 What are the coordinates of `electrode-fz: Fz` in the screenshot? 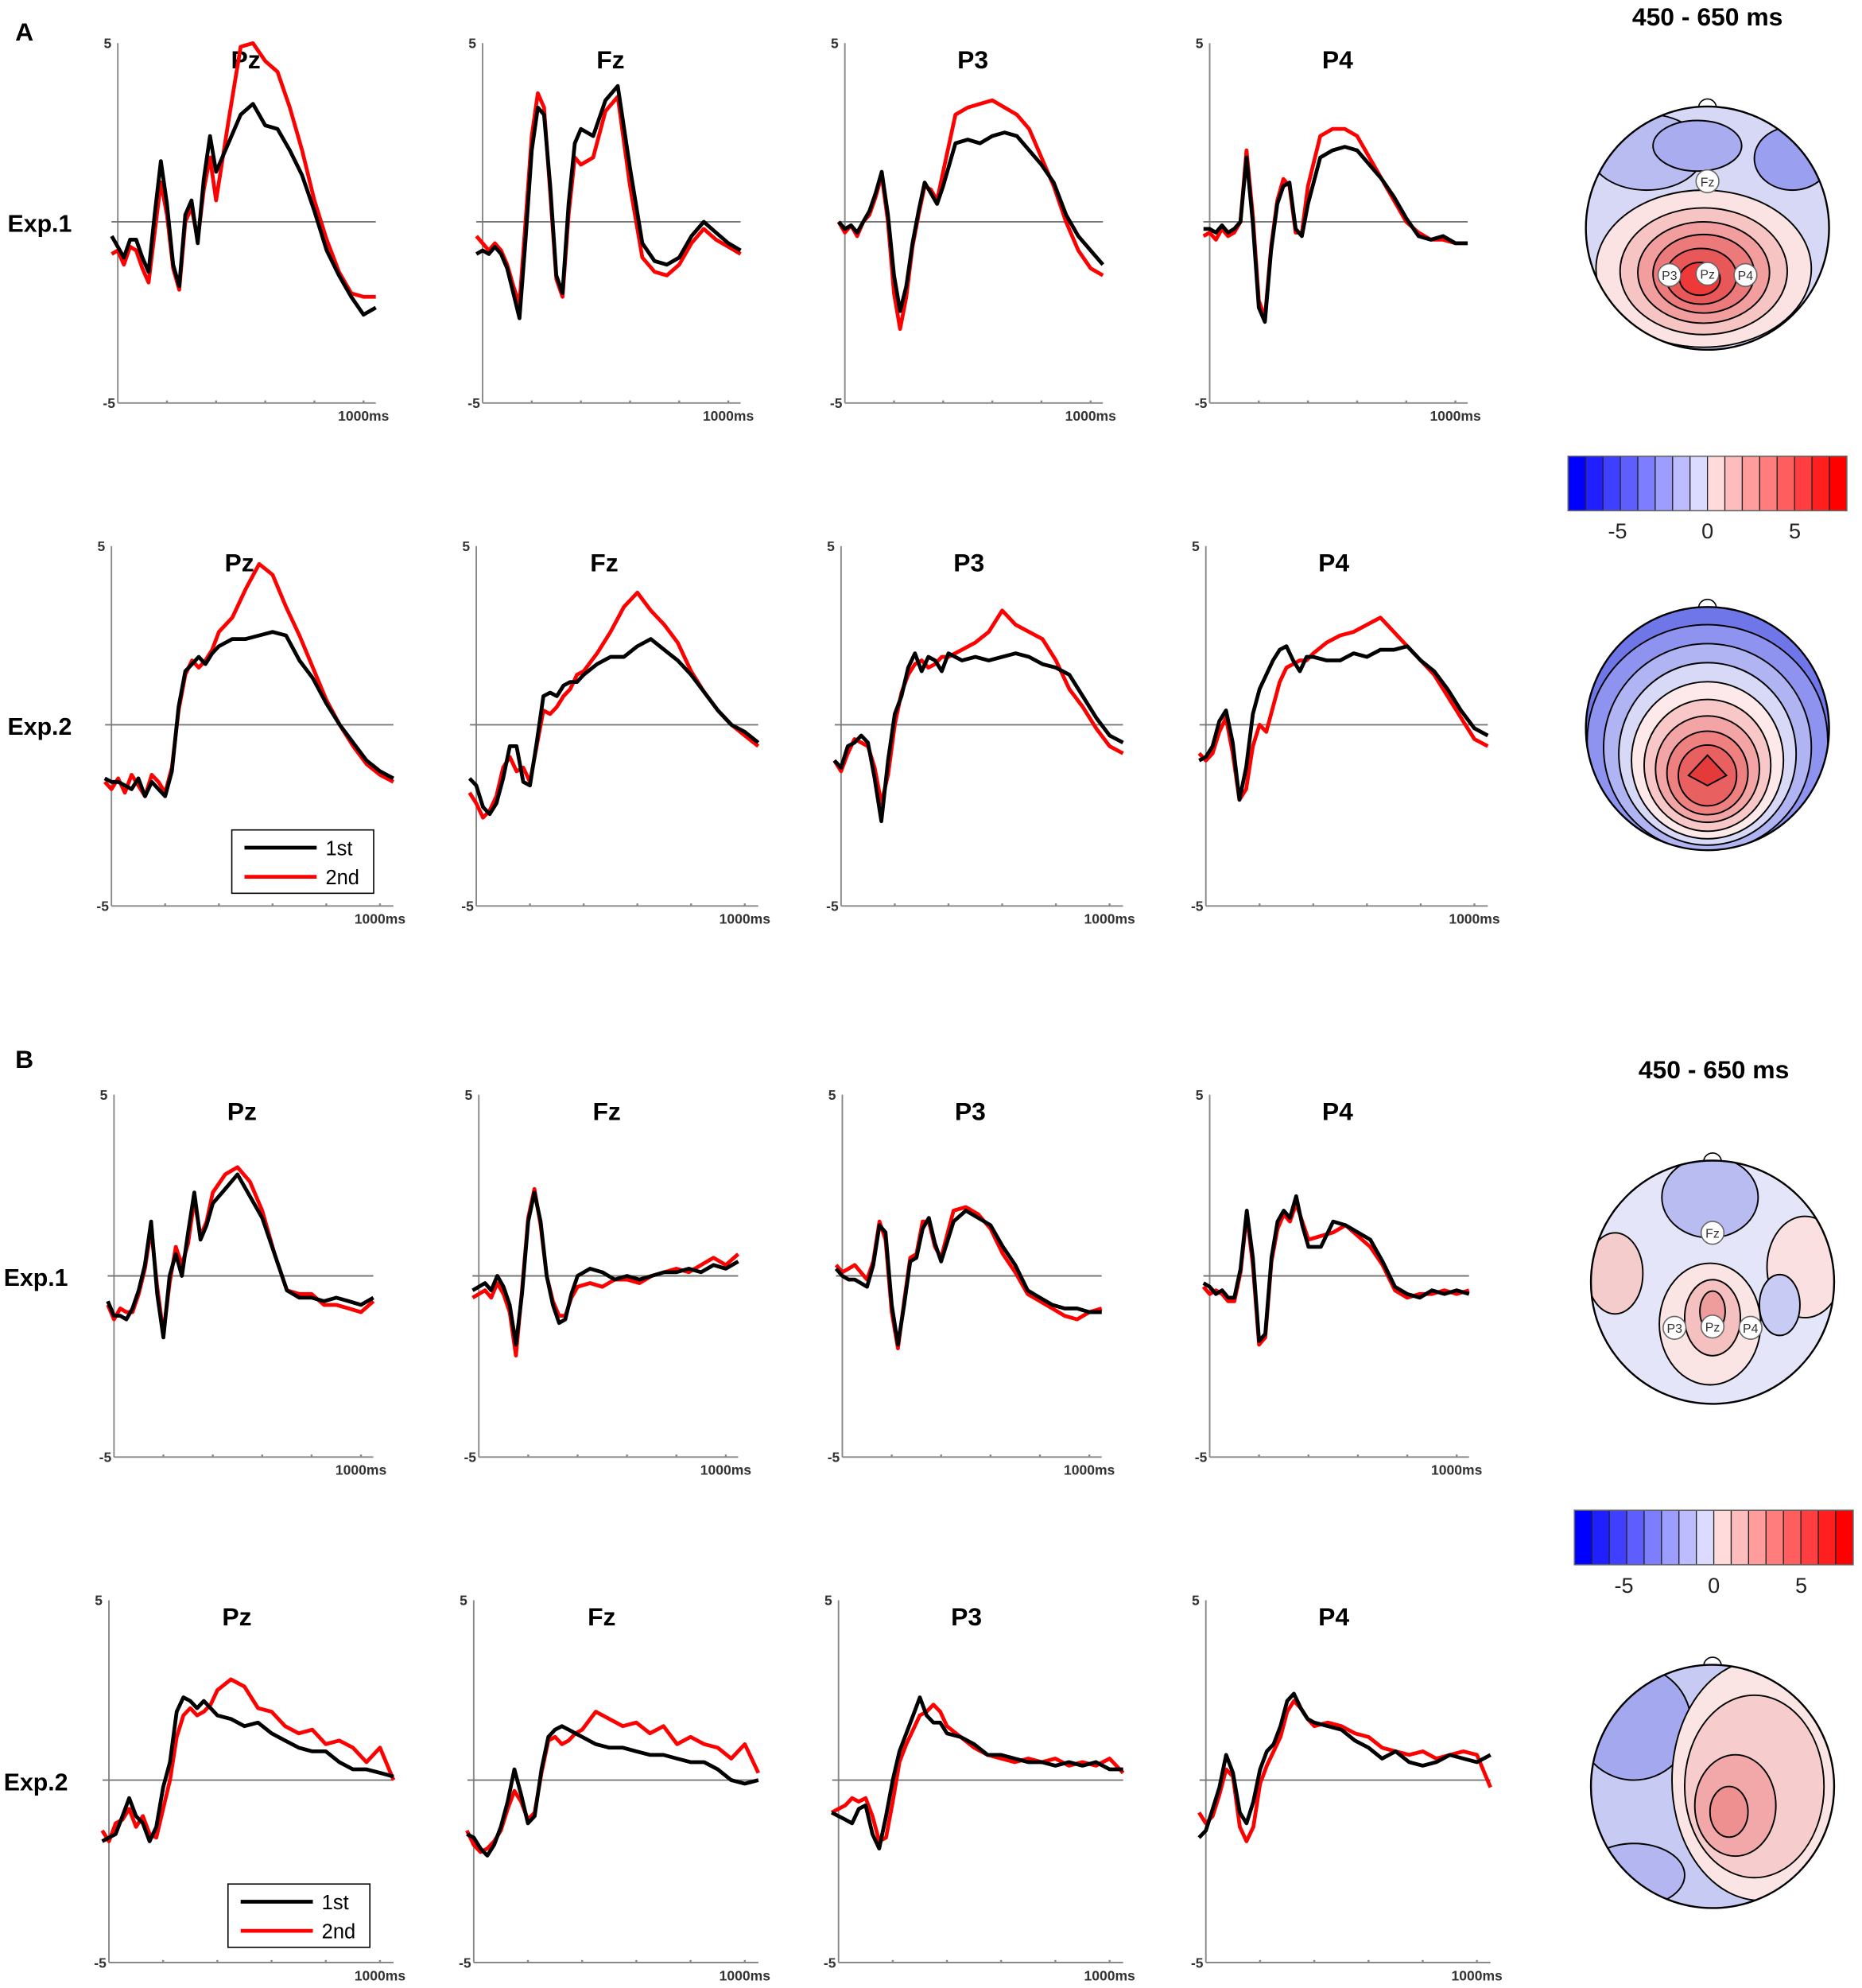 It's located at (1712, 1233).